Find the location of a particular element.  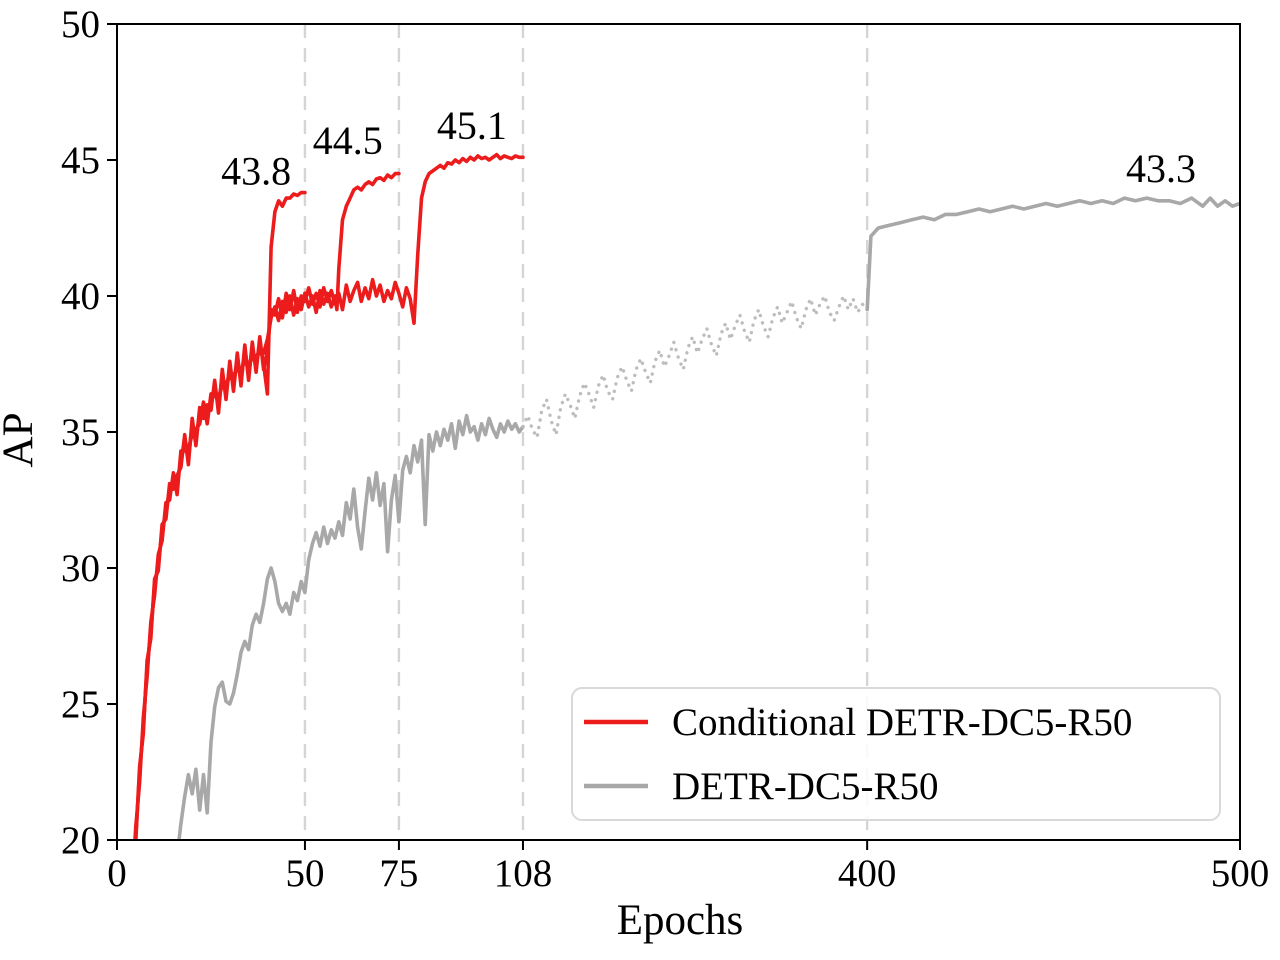

y-tick-label-35: 35 is located at coordinates (80, 432).